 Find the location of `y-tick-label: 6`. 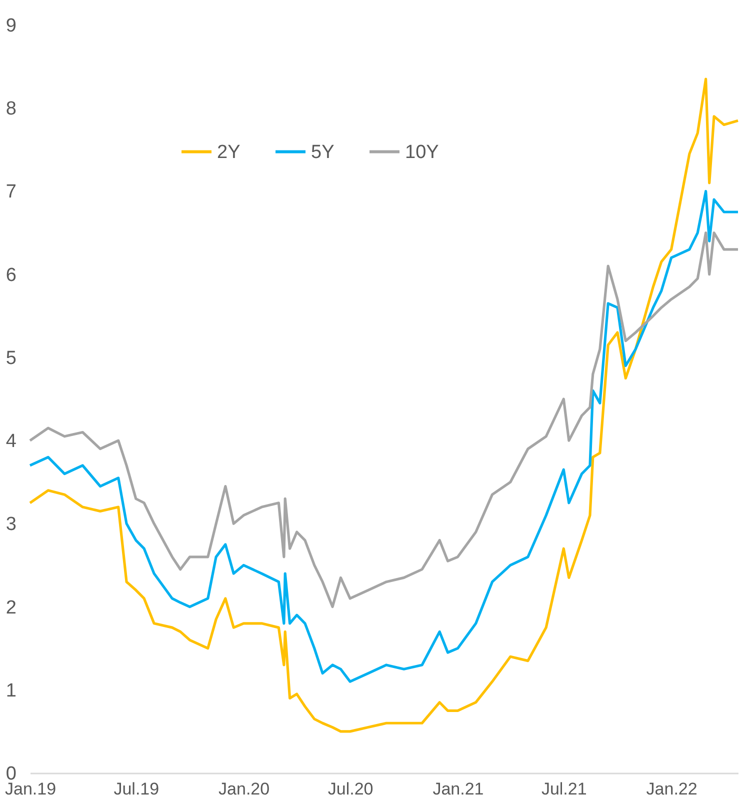

y-tick-label: 6 is located at coordinates (11, 275).